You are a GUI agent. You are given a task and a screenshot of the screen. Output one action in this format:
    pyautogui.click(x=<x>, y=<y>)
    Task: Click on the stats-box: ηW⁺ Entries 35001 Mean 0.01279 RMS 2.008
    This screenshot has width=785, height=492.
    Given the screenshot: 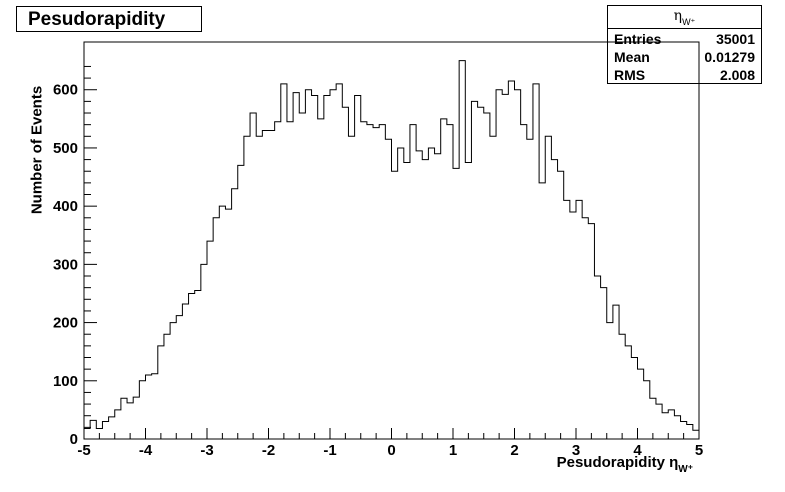 What is the action you would take?
    pyautogui.click(x=684, y=44)
    